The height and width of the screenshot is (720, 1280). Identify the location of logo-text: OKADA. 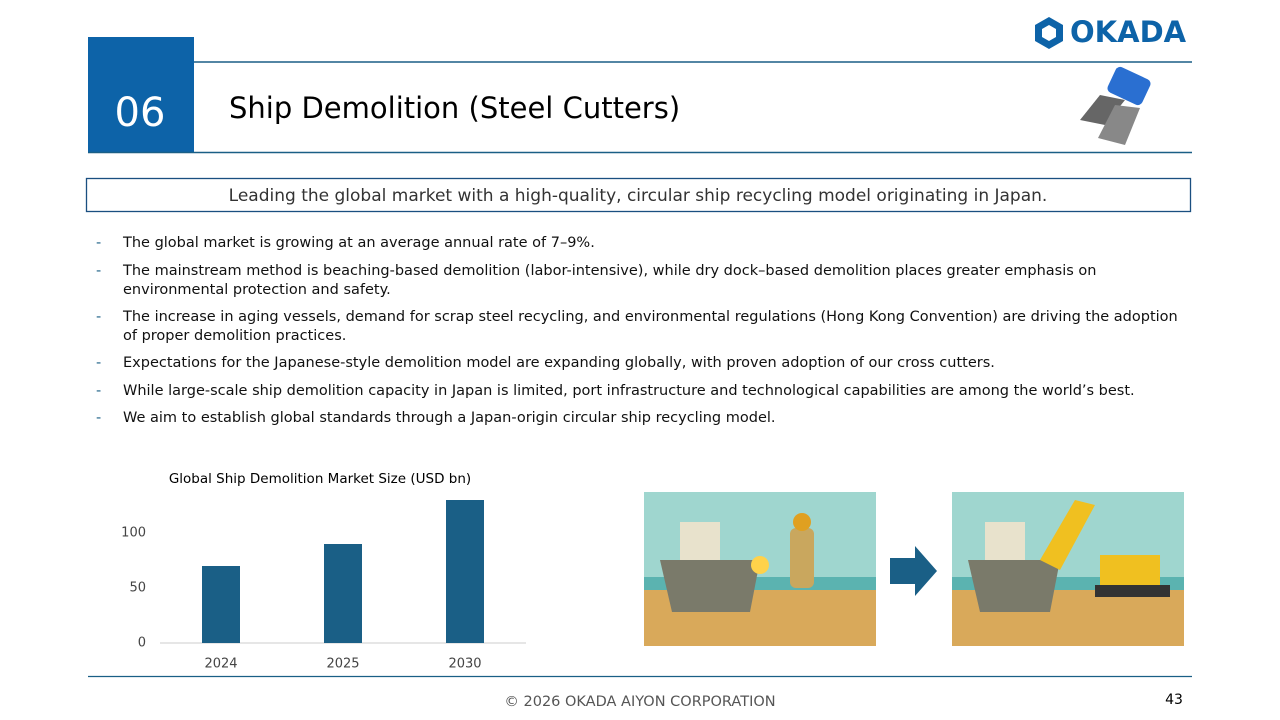
(1128, 32).